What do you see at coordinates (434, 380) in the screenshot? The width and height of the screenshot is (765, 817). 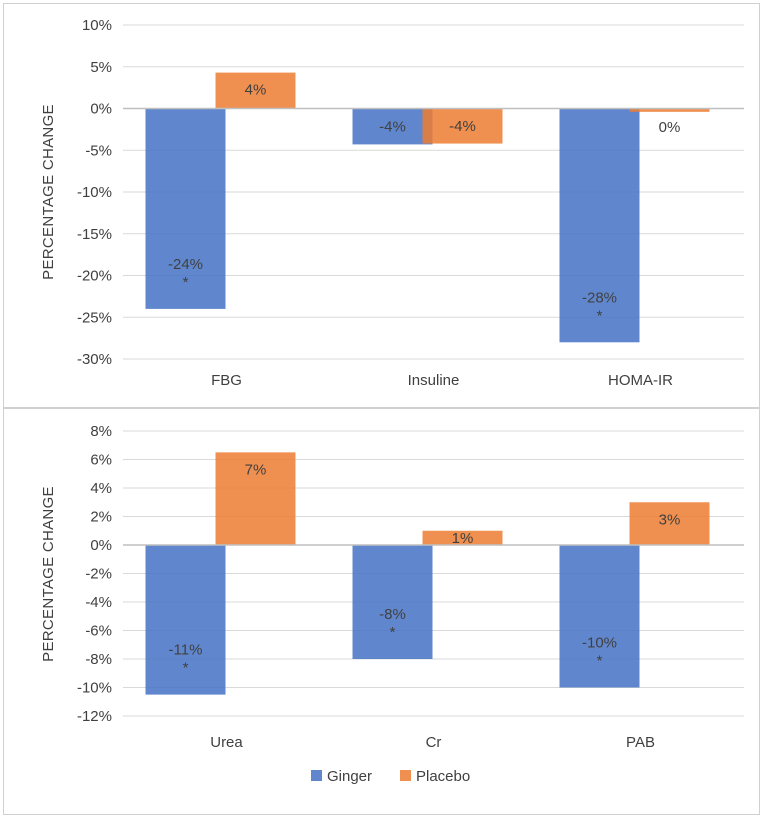 I see `category-label: Insuline` at bounding box center [434, 380].